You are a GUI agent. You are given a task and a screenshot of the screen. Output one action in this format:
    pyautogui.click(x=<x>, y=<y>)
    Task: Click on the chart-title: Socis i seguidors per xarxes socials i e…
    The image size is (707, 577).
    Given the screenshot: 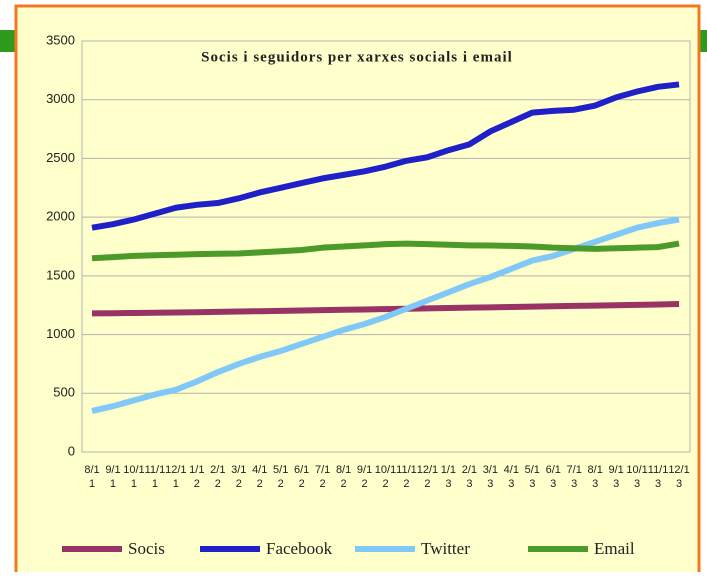 What is the action you would take?
    pyautogui.click(x=357, y=57)
    